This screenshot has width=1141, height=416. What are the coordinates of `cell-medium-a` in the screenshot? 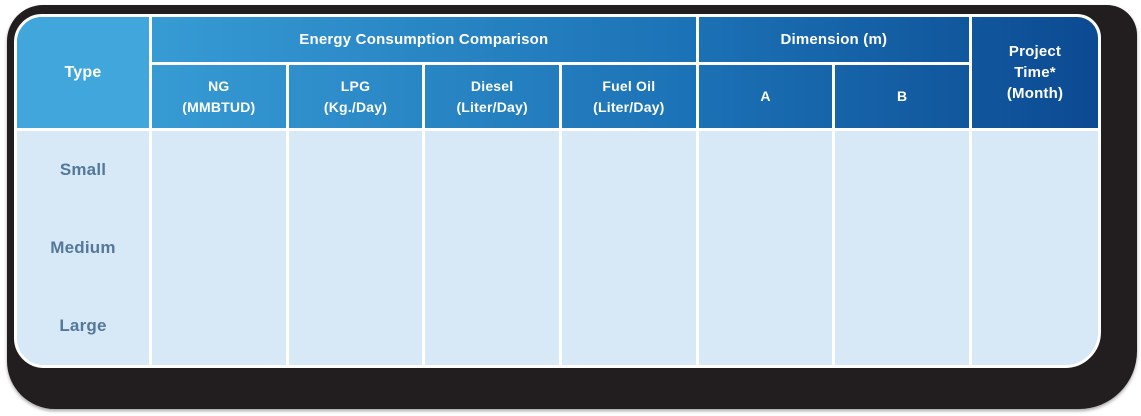 It's located at (766, 248).